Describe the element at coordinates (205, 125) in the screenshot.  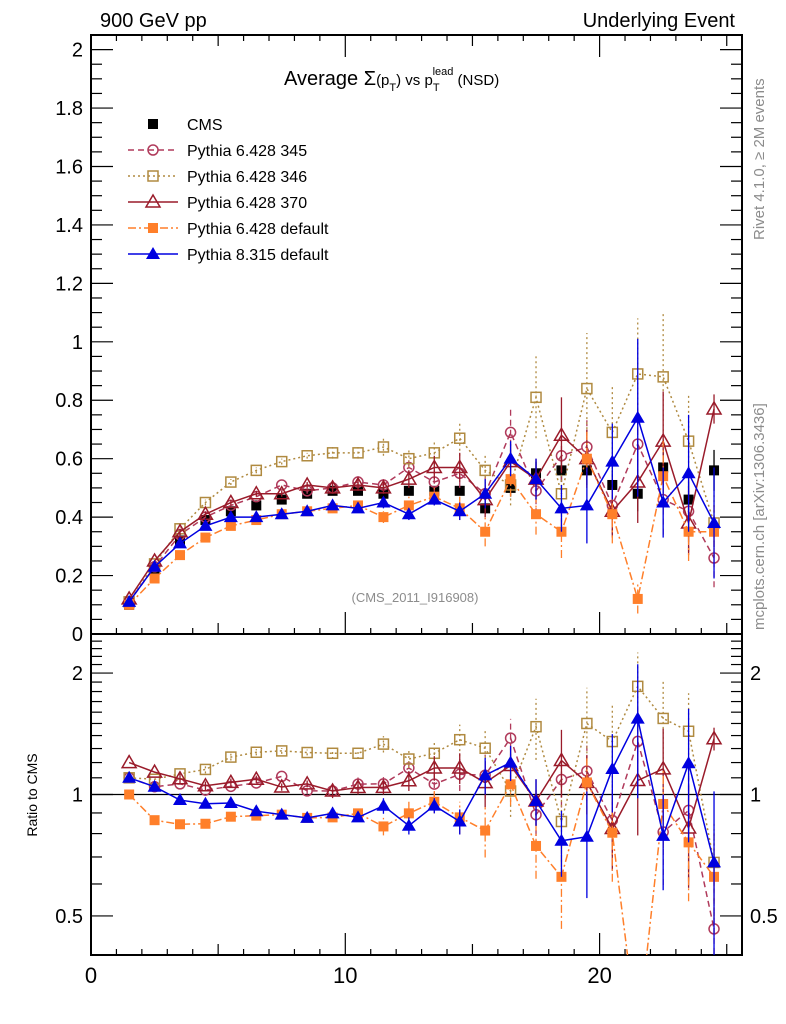
I see `legend-label: CMS` at that location.